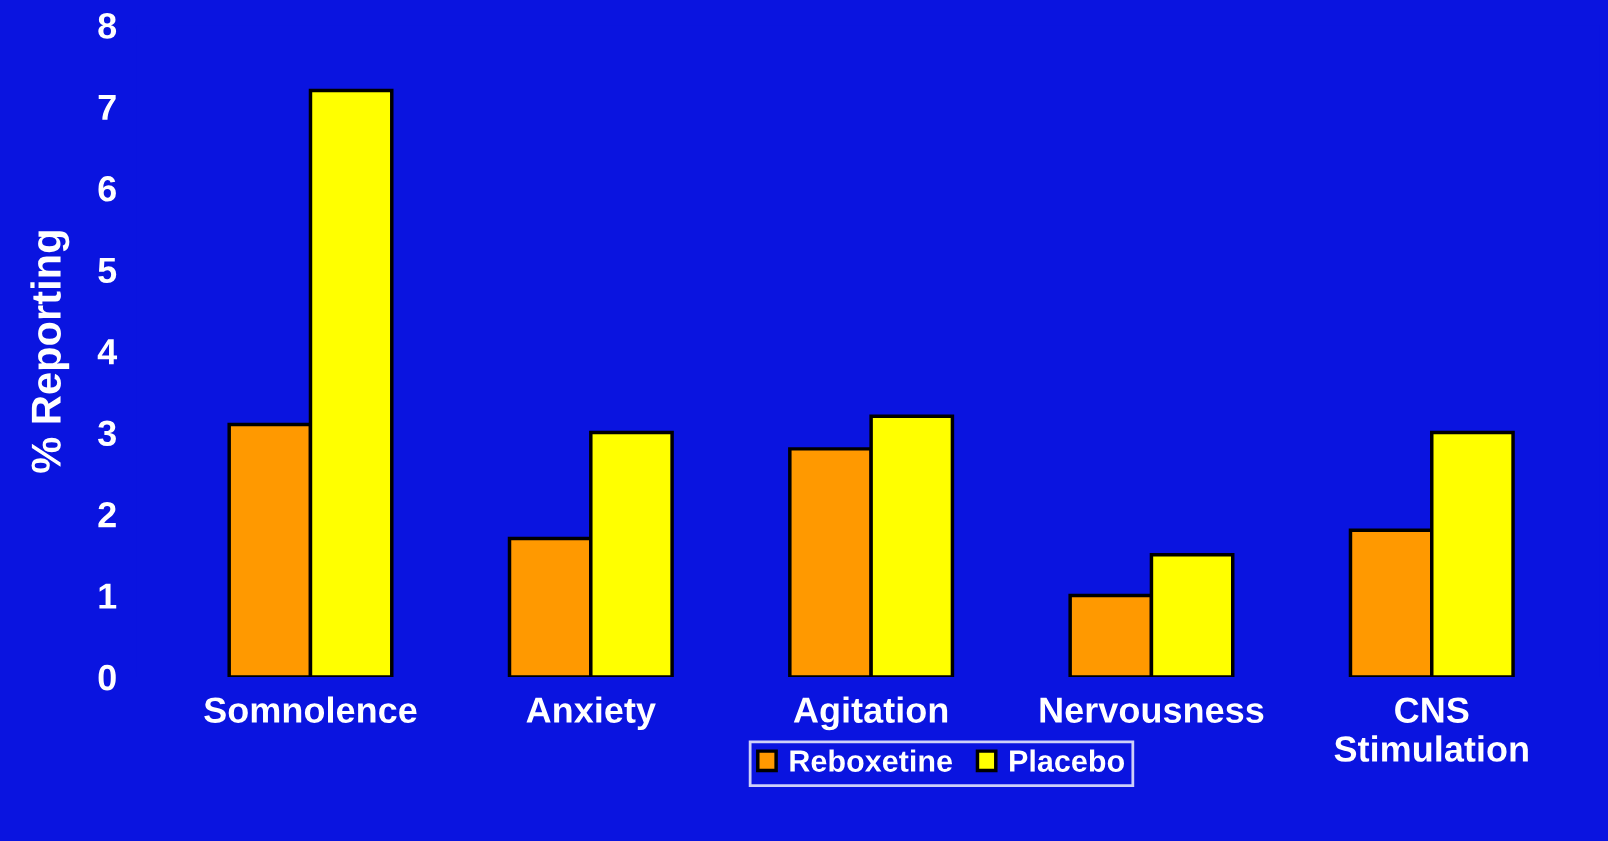 This screenshot has height=841, width=1608. Describe the element at coordinates (1431, 729) in the screenshot. I see `x-tick-label: CNS Stimulation` at that location.